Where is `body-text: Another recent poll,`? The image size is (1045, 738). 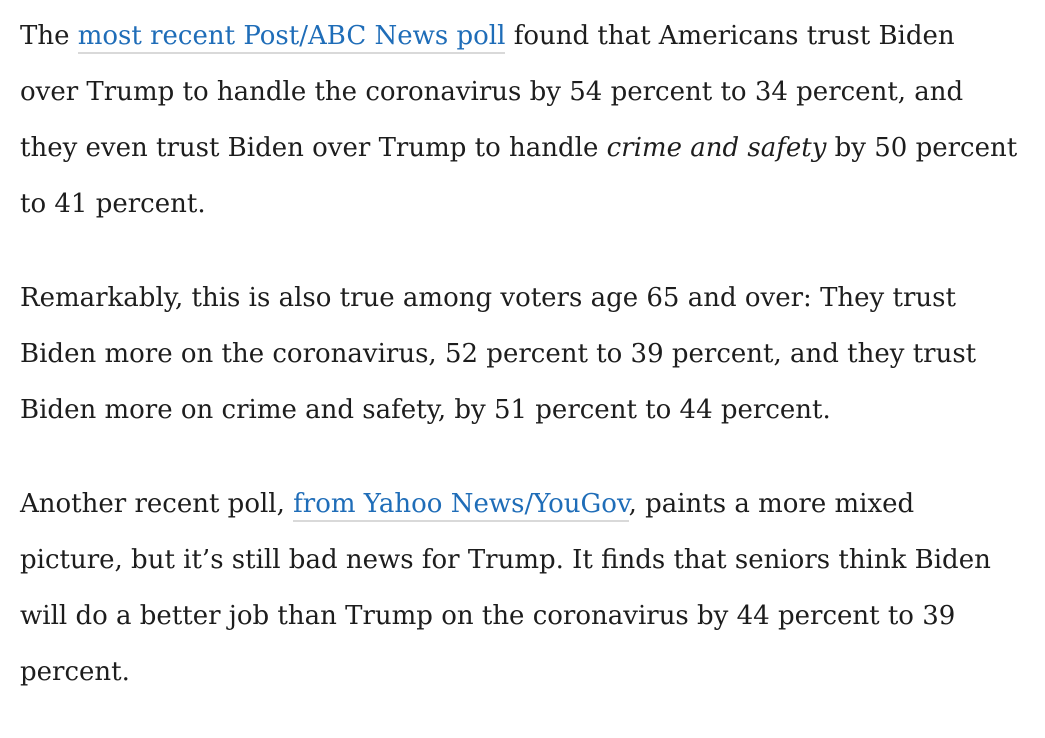 body-text: Another recent poll, is located at coordinates (157, 504).